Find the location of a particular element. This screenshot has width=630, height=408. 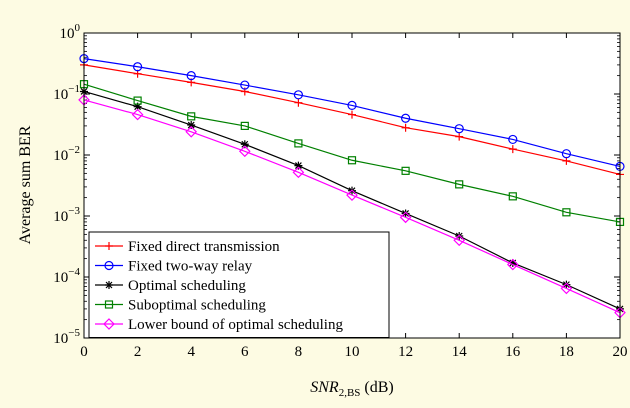

y-tick-label: 10⁻³ is located at coordinates (66, 215).